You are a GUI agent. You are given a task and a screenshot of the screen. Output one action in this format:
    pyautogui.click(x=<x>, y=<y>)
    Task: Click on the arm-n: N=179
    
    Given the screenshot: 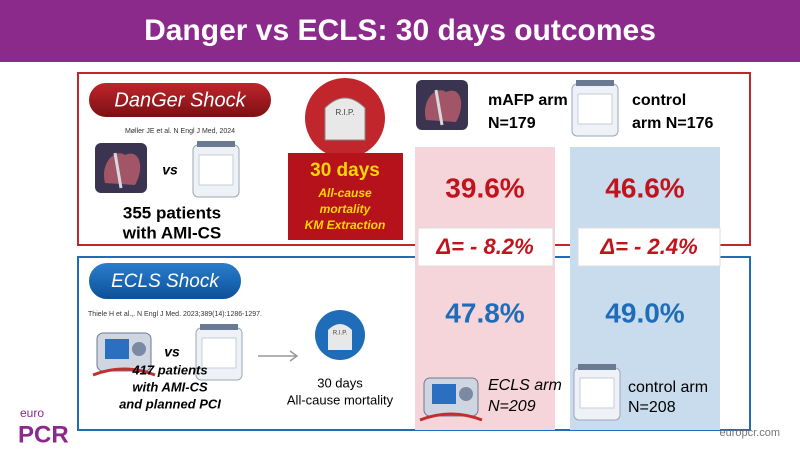 What is the action you would take?
    pyautogui.click(x=512, y=123)
    